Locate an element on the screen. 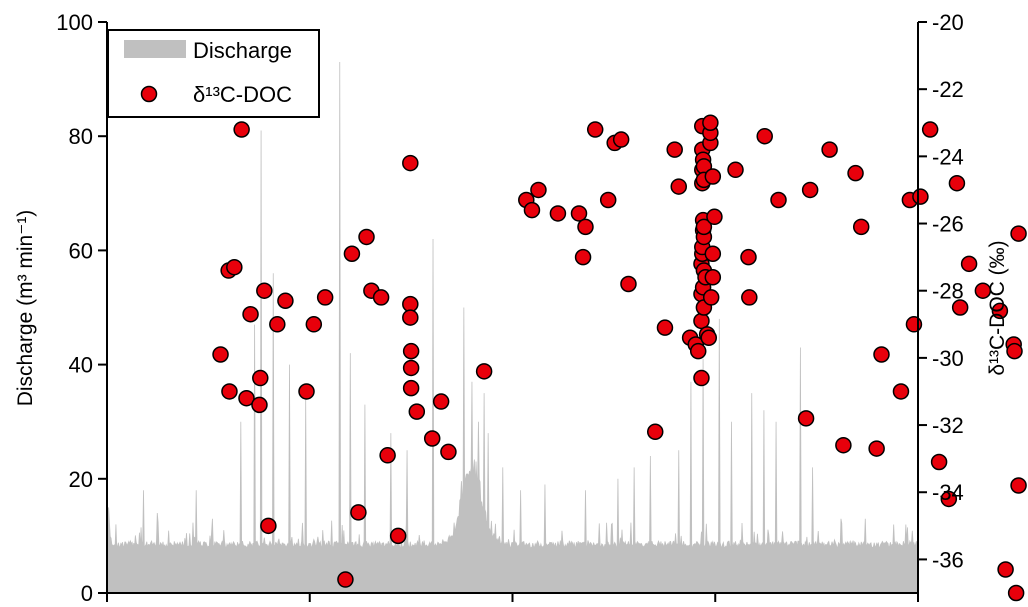 Image resolution: width=1028 pixels, height=607 pixels. left-axis-title: Discharge (m³ min⁻¹) is located at coordinates (25, 308).